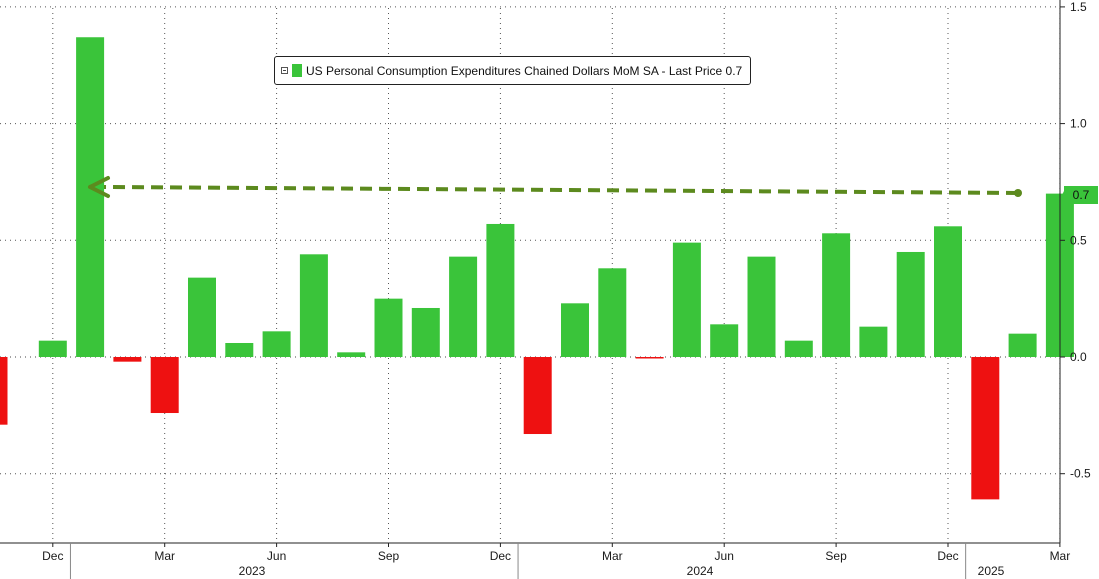  What do you see at coordinates (284, 70) in the screenshot?
I see `legend-toggle-icon` at bounding box center [284, 70].